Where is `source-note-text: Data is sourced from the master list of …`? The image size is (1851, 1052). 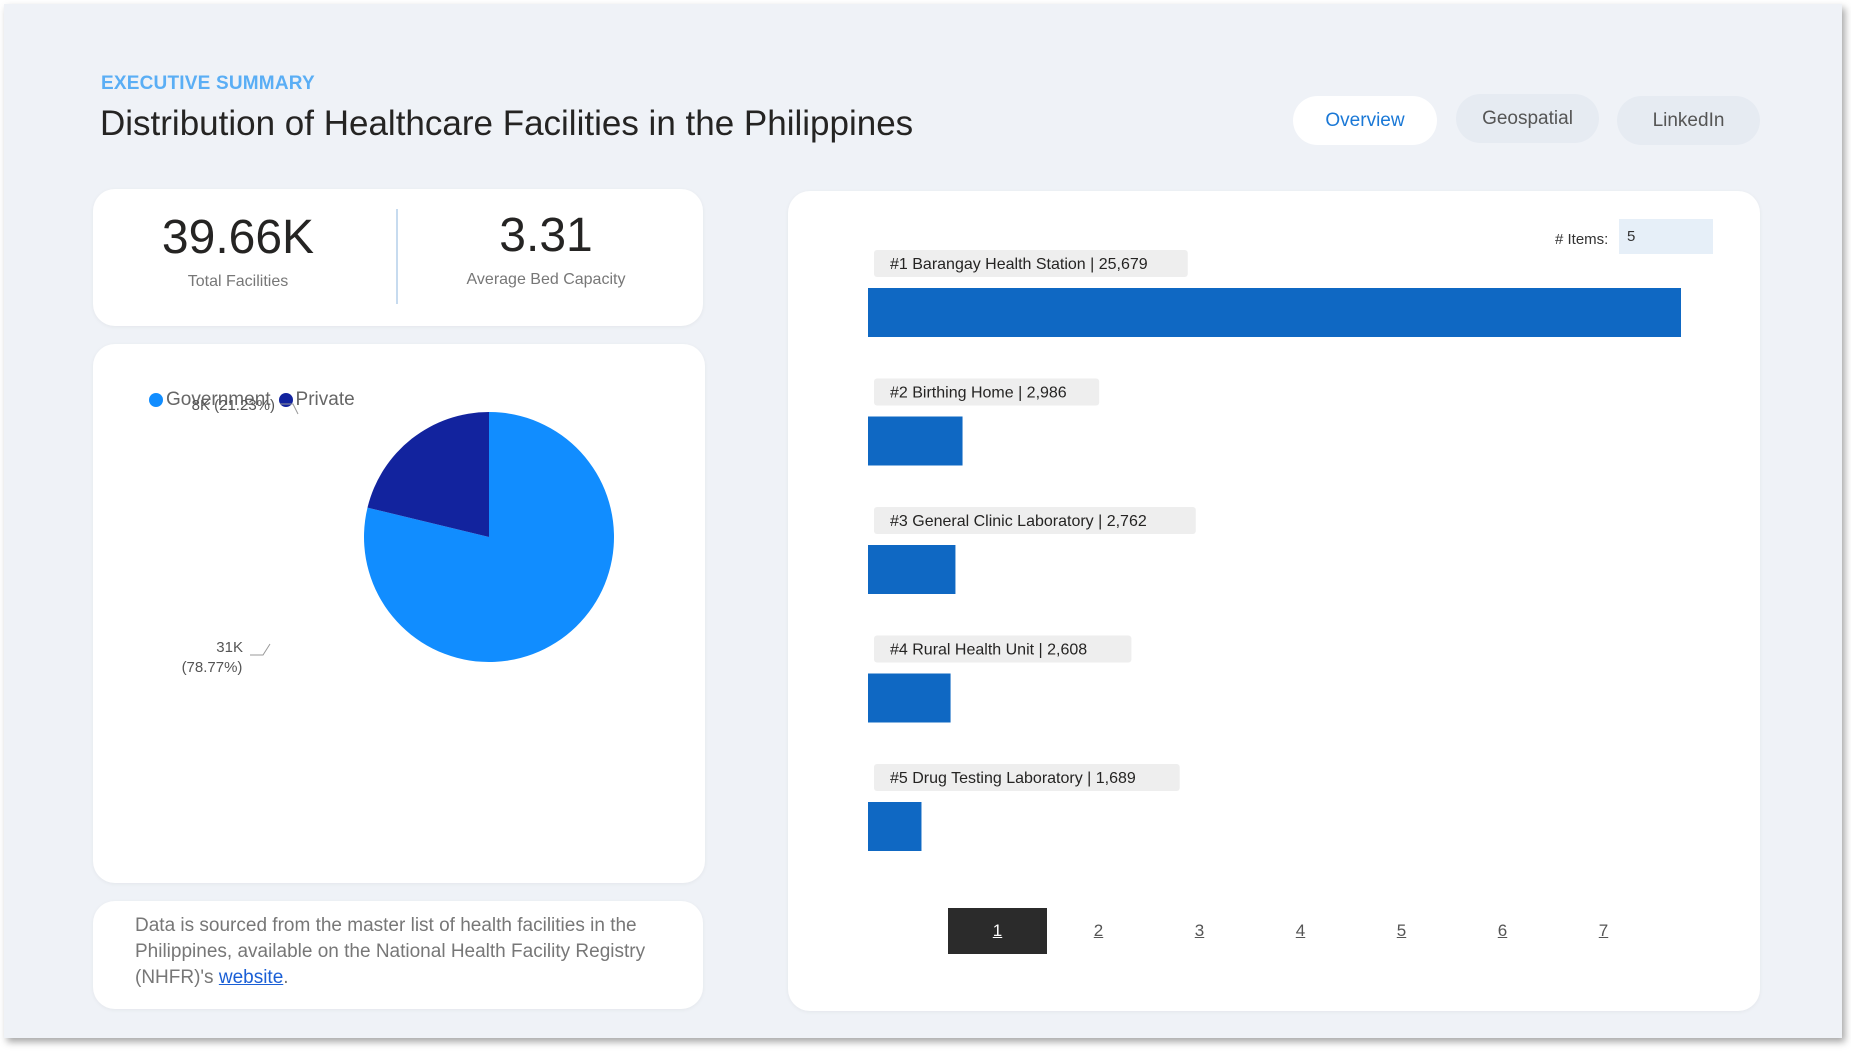
source-note-text: Data is sourced from the master list of … is located at coordinates (390, 951).